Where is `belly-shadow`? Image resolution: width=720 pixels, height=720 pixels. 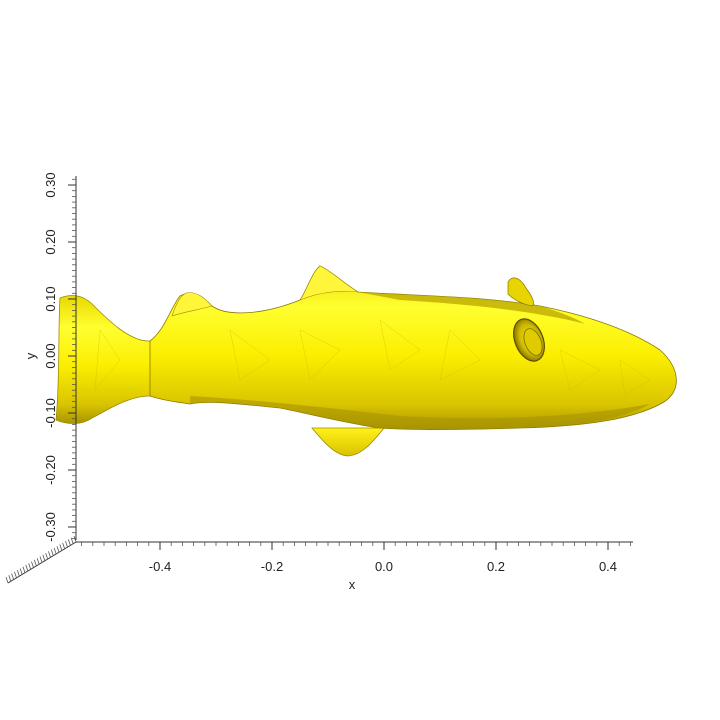 belly-shadow is located at coordinates (420, 413).